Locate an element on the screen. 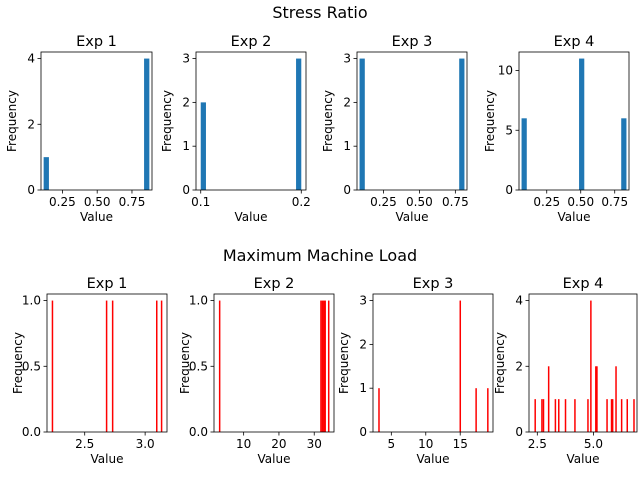 This screenshot has height=480, width=640. subplot-2: 0.1 0.2 0 1 2 3 Exp 2 Value Frequency is located at coordinates (235, 129).